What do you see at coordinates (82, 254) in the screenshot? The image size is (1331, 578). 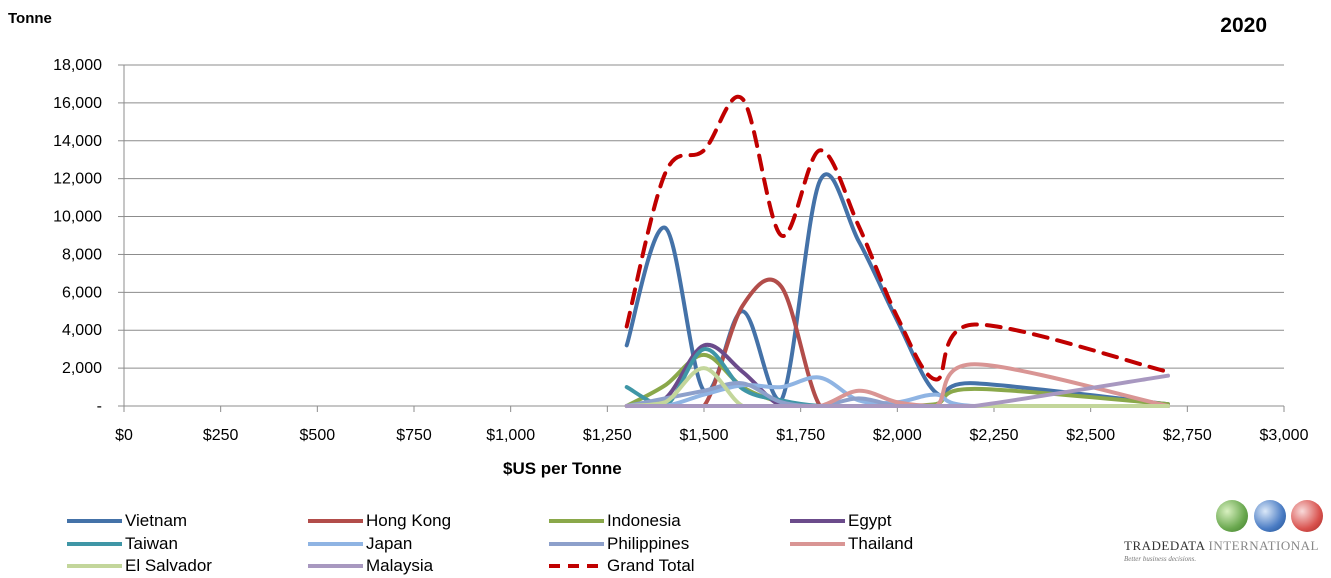 I see `y-tick-label: 8,000` at bounding box center [82, 254].